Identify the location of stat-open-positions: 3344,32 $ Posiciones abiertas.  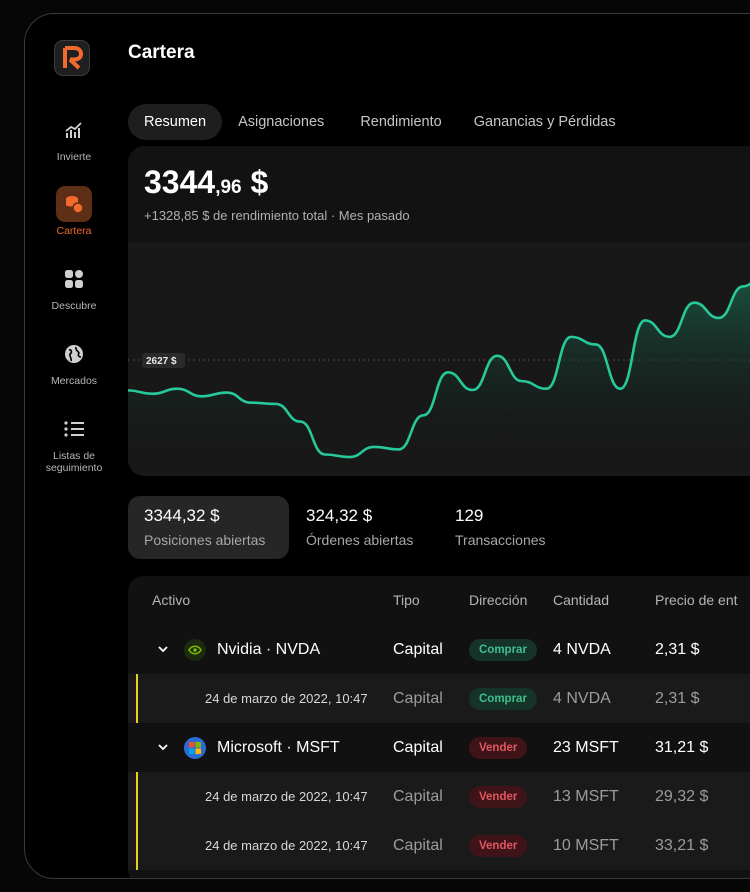
(208, 527).